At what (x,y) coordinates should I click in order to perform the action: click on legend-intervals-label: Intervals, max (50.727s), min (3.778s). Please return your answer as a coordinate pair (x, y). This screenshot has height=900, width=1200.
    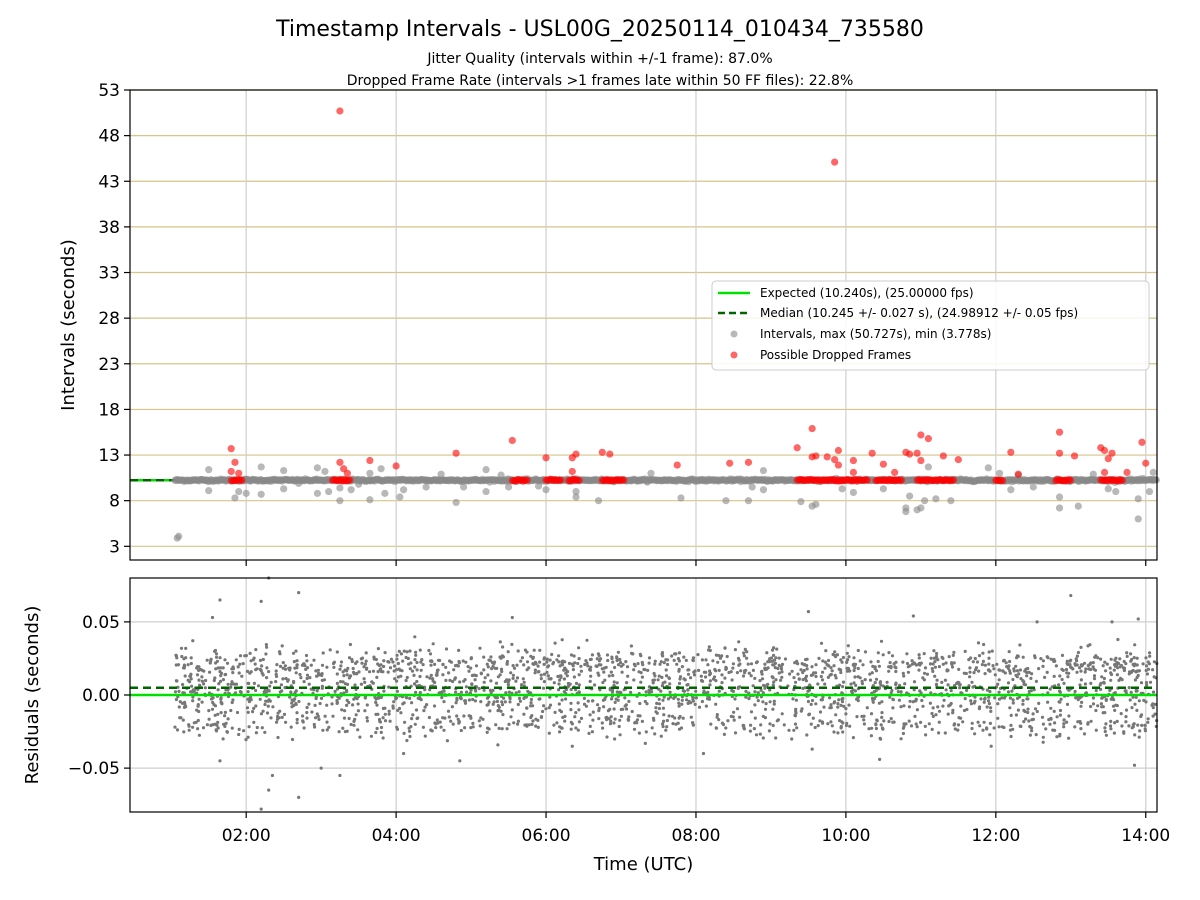
    Looking at the image, I should click on (875, 334).